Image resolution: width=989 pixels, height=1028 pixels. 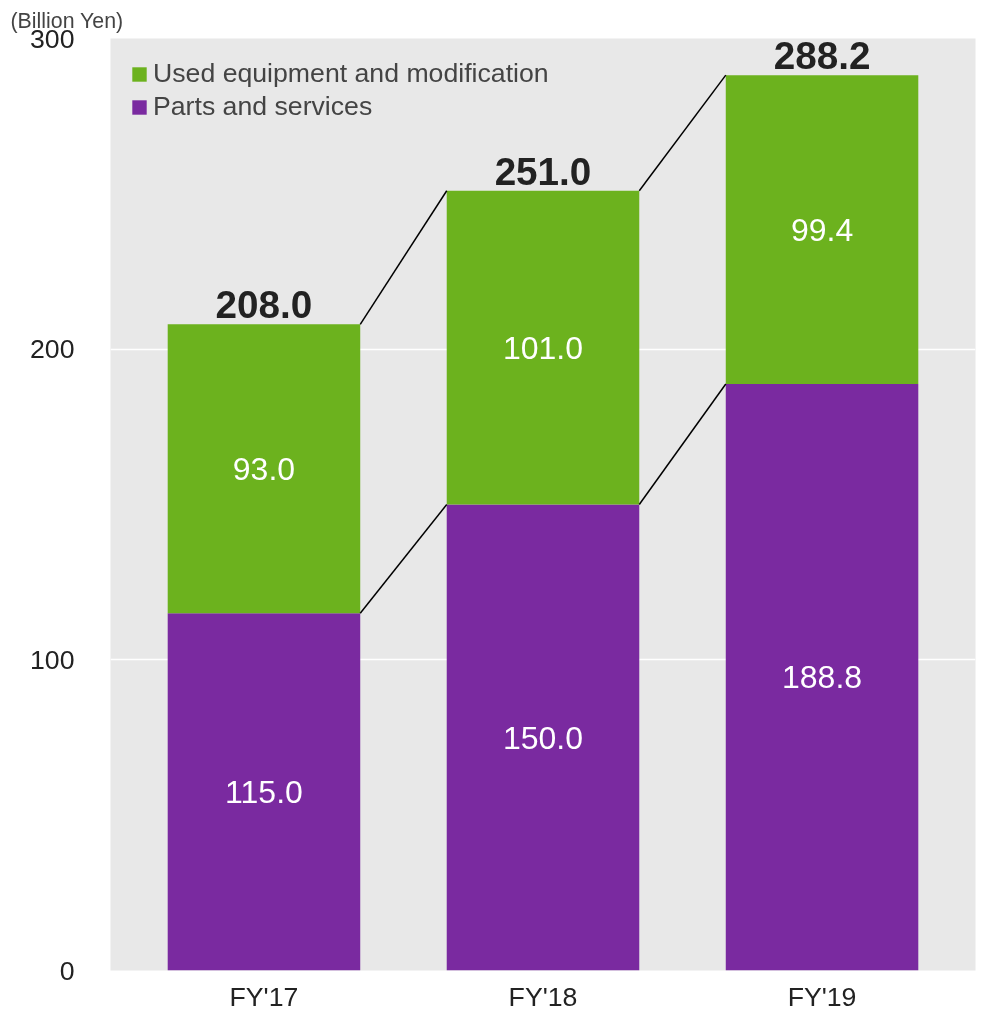 What do you see at coordinates (264, 996) in the screenshot?
I see `x-tick-label: FY'17` at bounding box center [264, 996].